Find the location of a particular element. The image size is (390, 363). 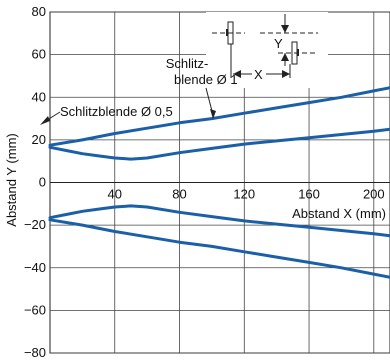

x-tick-label: 120 is located at coordinates (244, 194).